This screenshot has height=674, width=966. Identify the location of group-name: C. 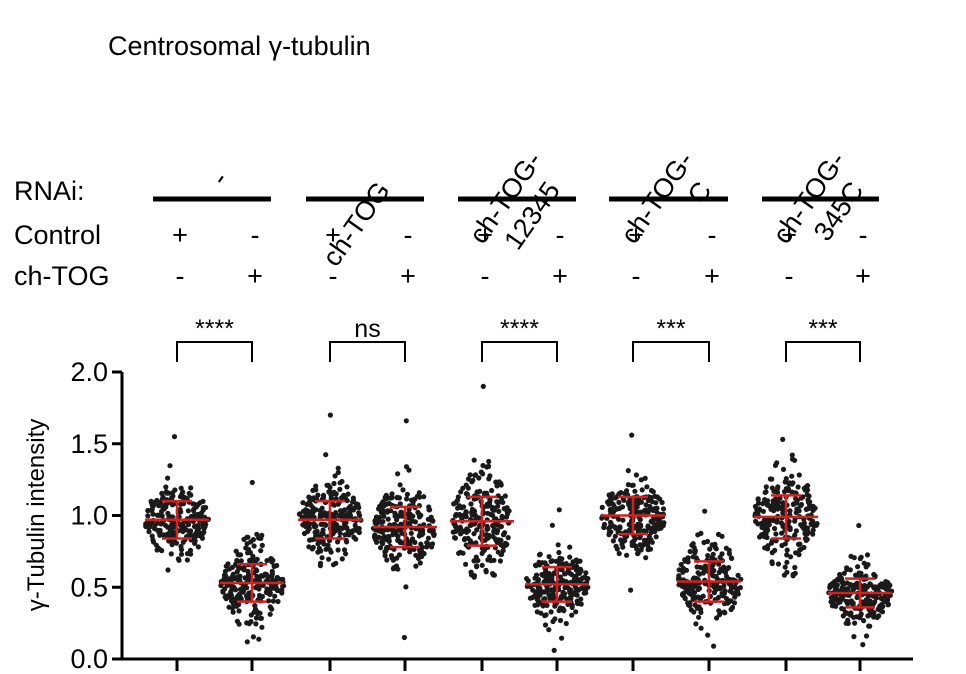
(700, 192).